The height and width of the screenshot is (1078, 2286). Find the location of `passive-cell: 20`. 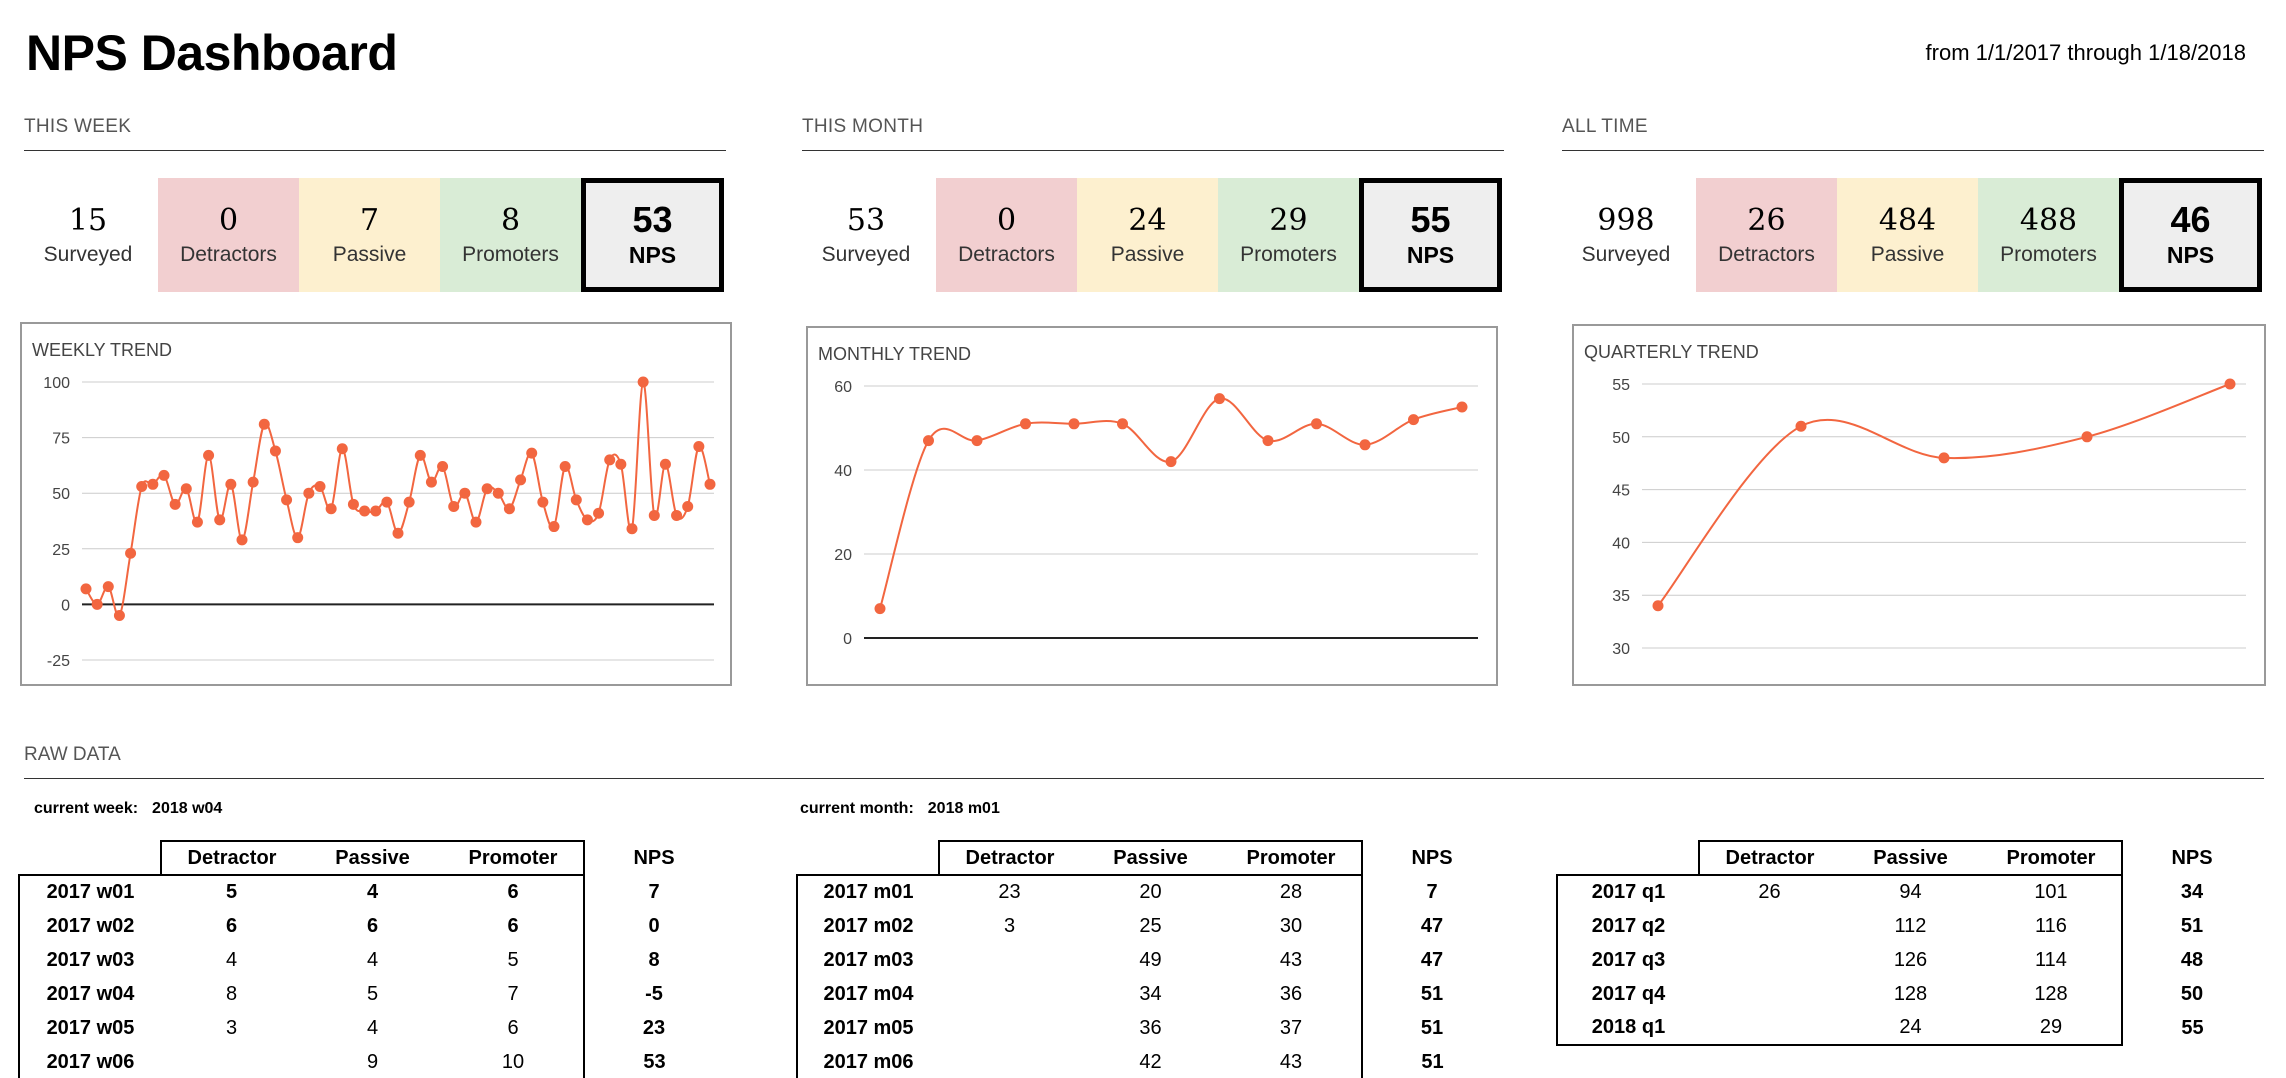

passive-cell: 20 is located at coordinates (1150, 891).